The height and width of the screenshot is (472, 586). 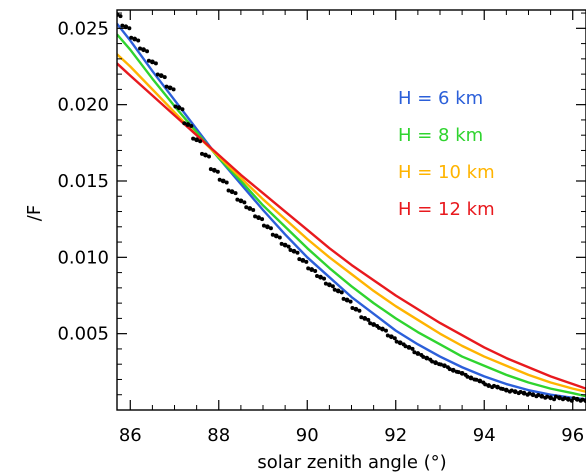 I want to click on legend-entry-h-8-km: H = 8 km, so click(x=440, y=135).